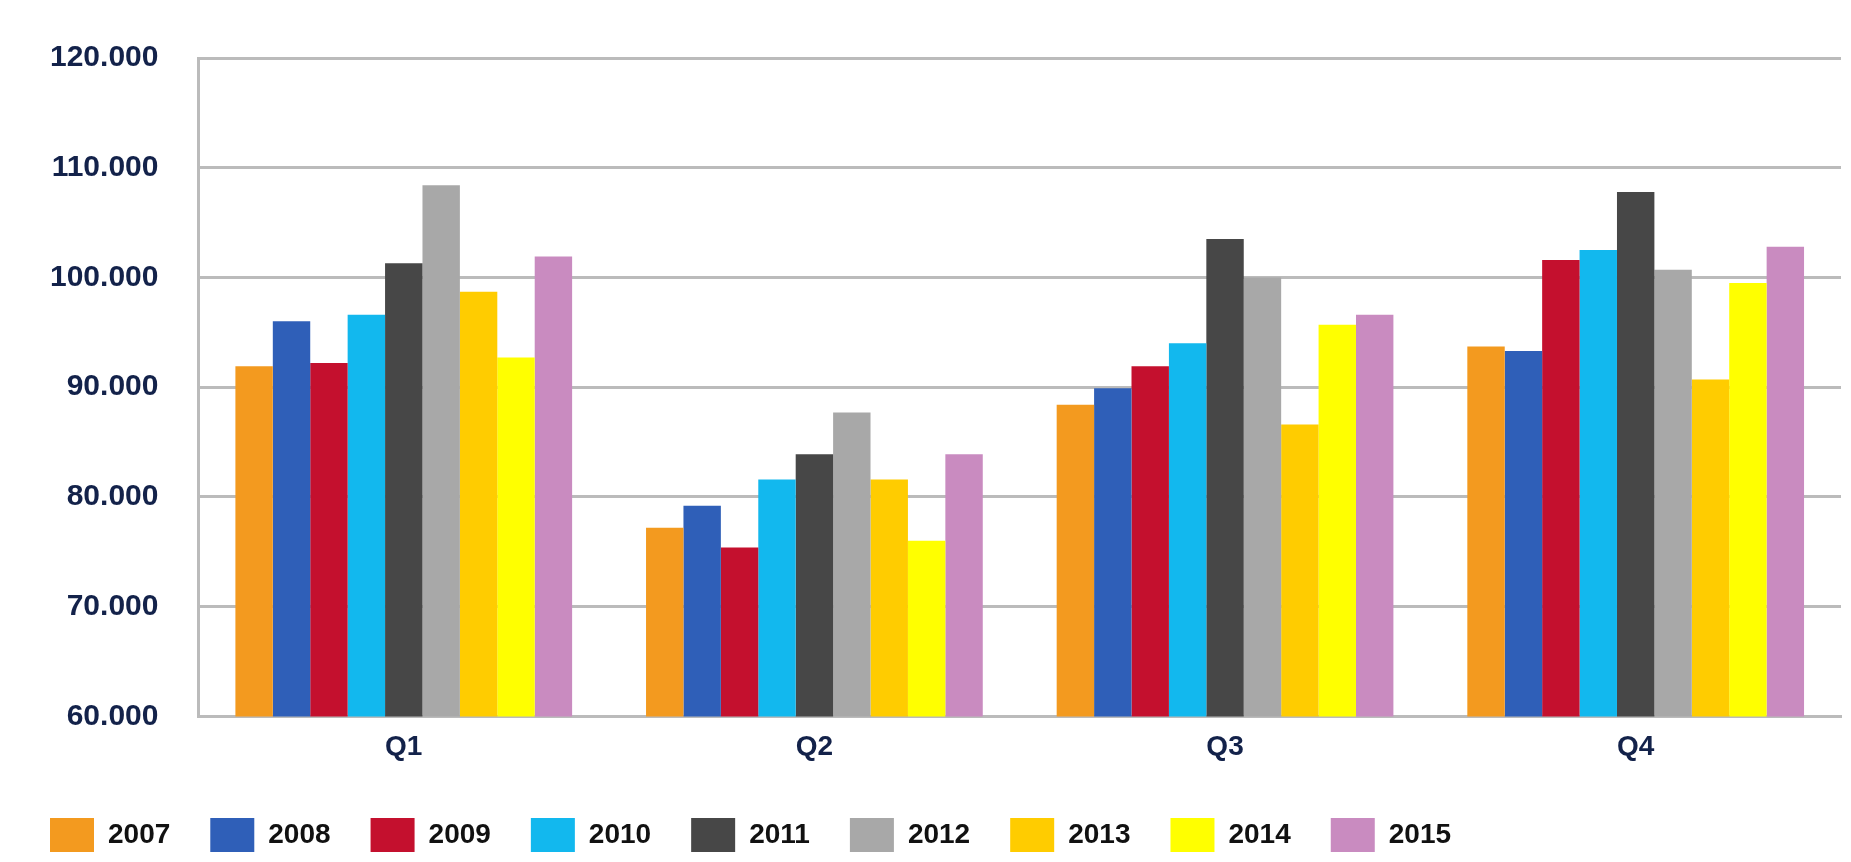 Image resolution: width=1851 pixels, height=862 pixels. Describe the element at coordinates (1636, 745) in the screenshot. I see `x-tick-label: Q4` at that location.